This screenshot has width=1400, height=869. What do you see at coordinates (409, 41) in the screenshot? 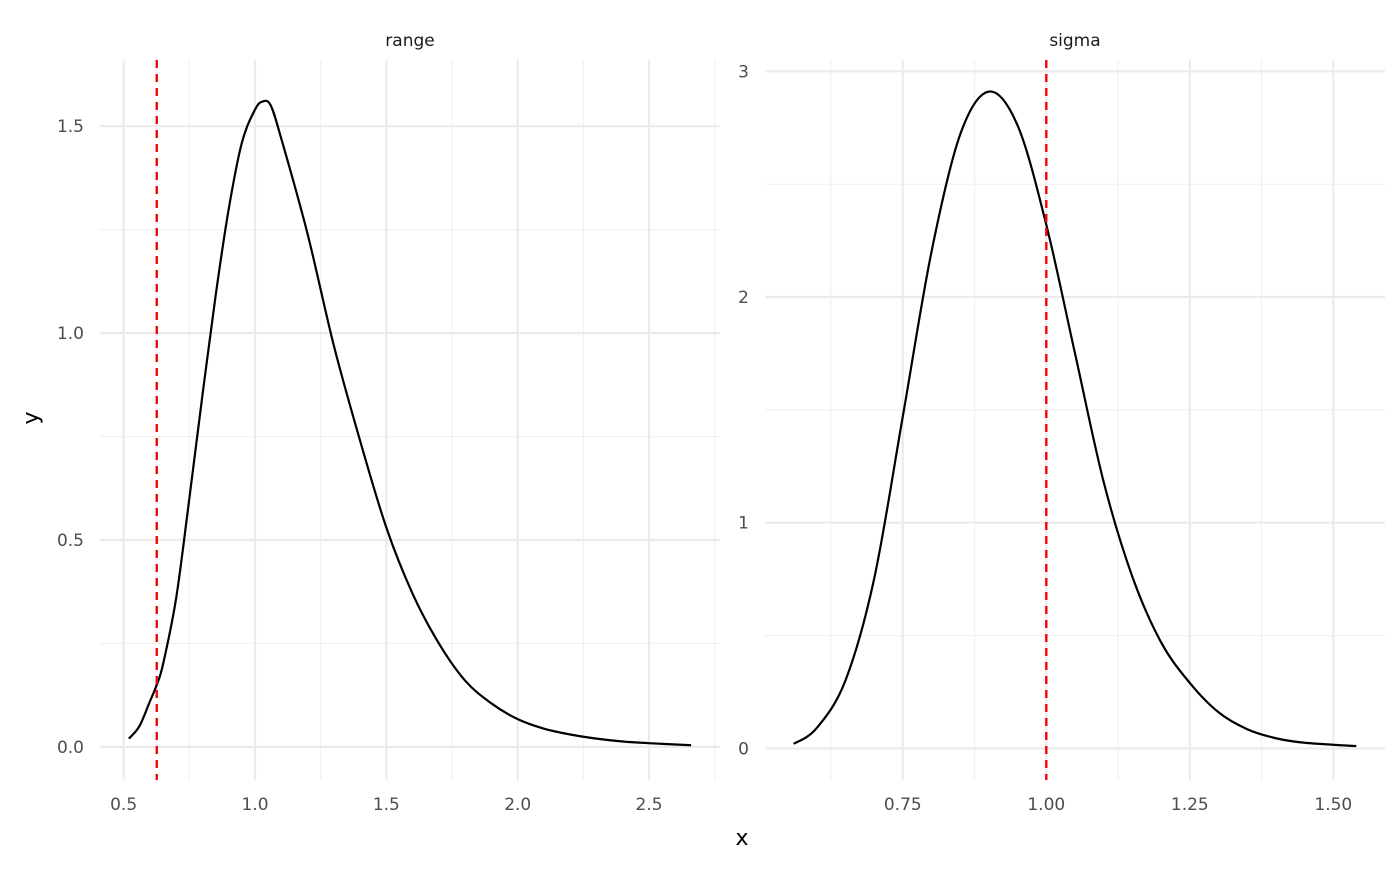
I see `panel-title: range` at bounding box center [409, 41].